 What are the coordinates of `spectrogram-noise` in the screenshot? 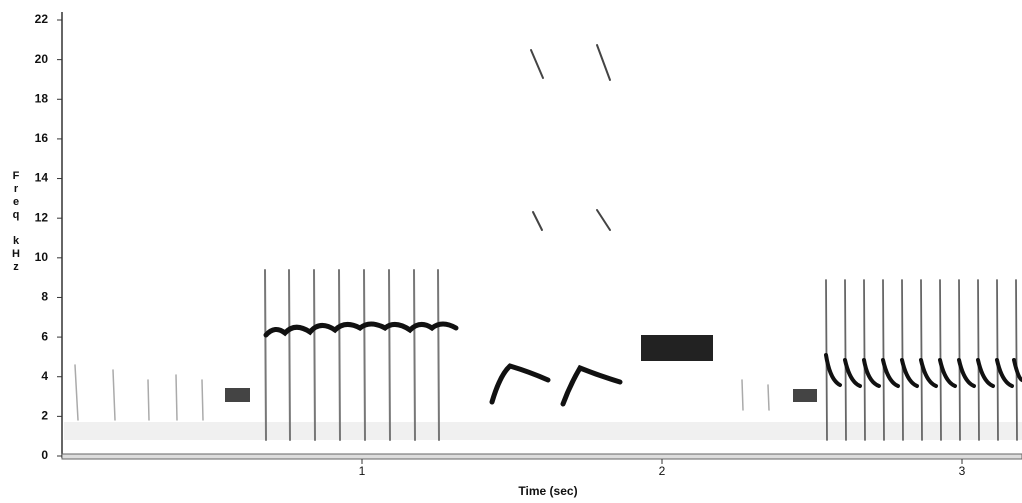 It's located at (543, 431).